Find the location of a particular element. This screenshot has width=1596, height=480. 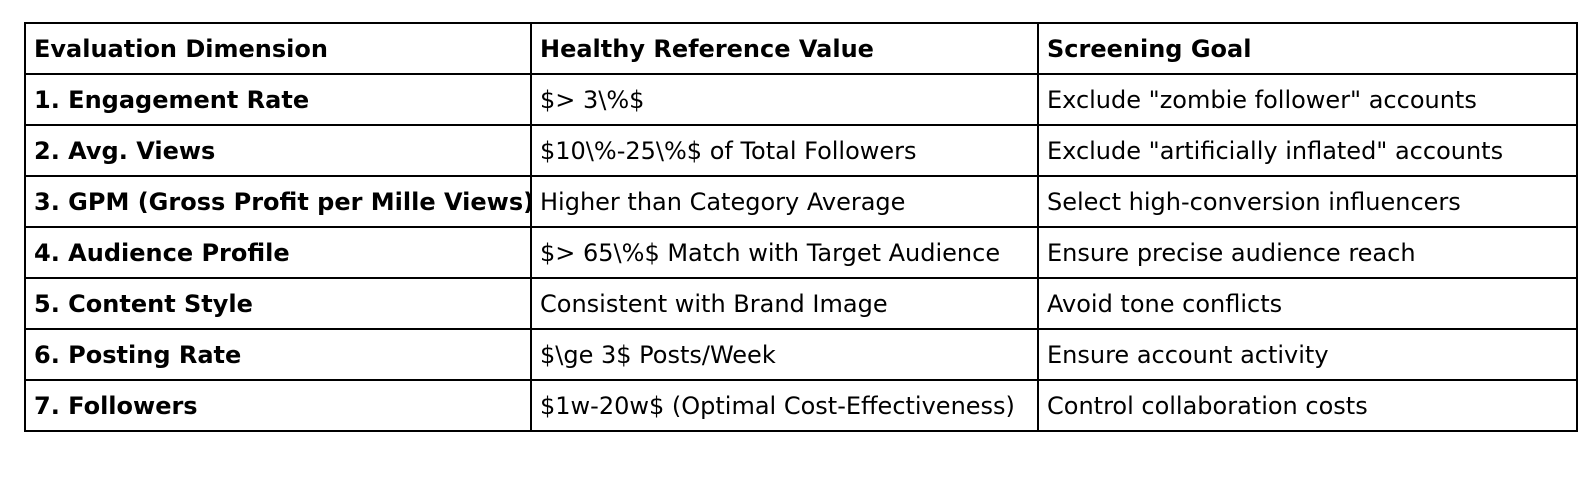

reference-cell: Consistent with Brand Image is located at coordinates (784, 303).